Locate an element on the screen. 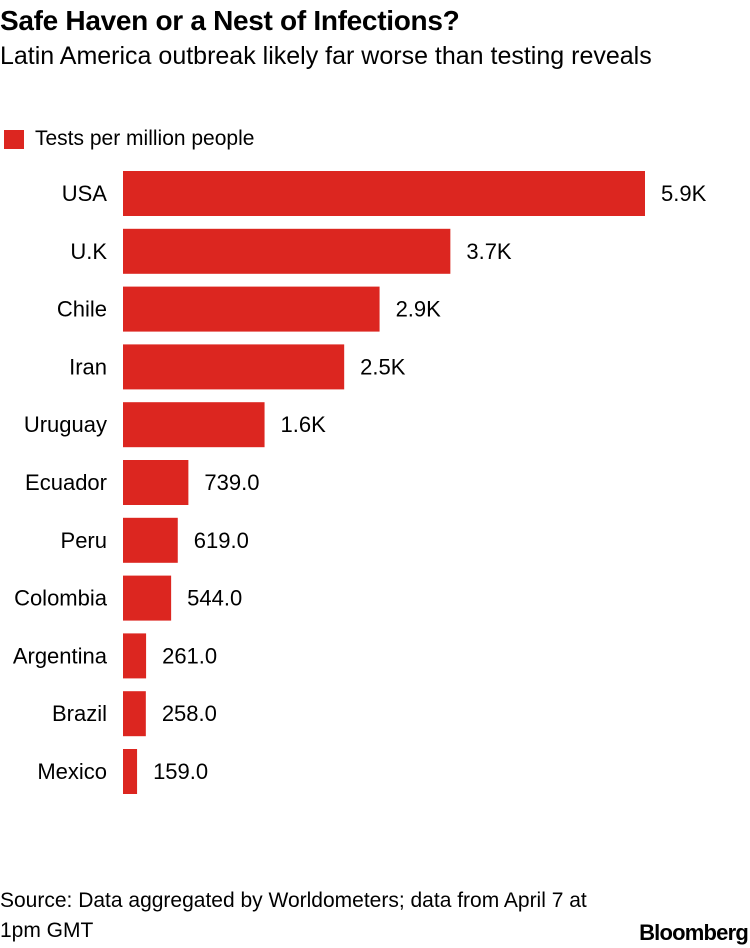 This screenshot has height=948, width=750. legend-swatch is located at coordinates (14, 139).